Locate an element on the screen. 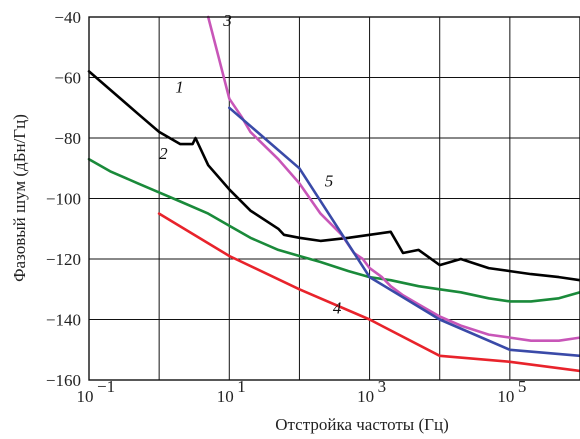 This screenshot has width=580, height=439. series-5-label: 5 is located at coordinates (329, 180).